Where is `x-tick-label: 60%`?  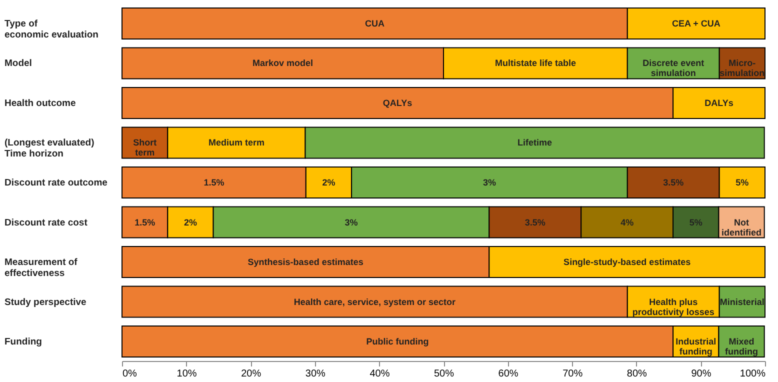
x-tick-label: 60% is located at coordinates (508, 374).